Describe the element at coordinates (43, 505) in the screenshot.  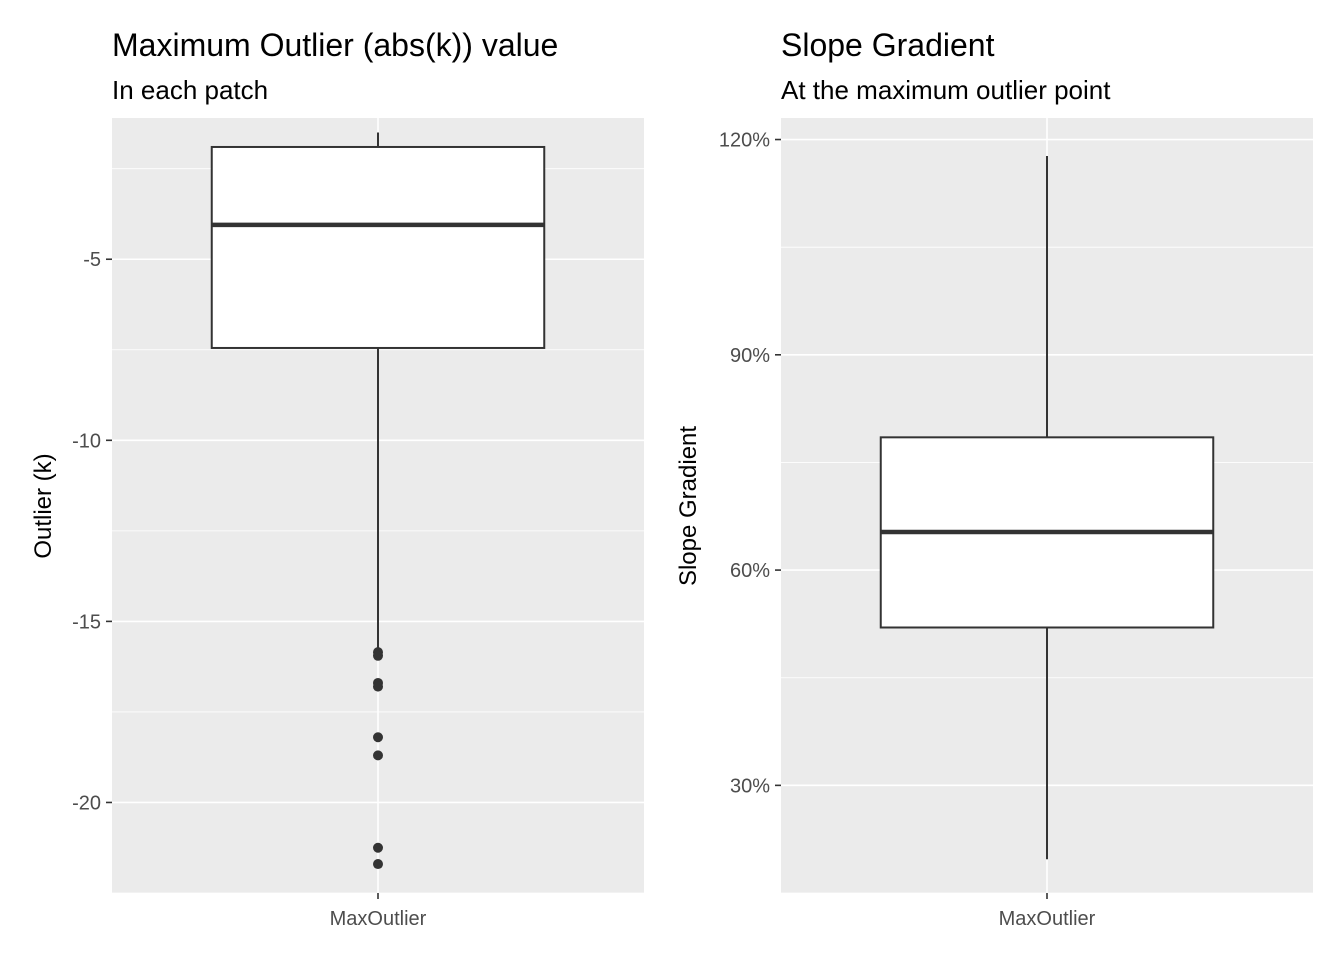
I see `left-y-axis-label: Outlier (k)` at that location.